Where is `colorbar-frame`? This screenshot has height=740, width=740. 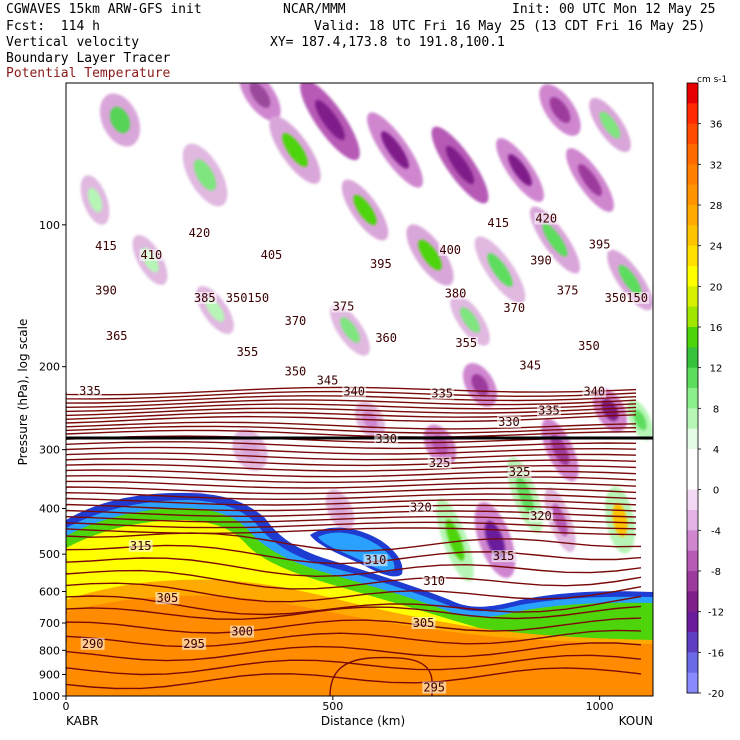
colorbar-frame is located at coordinates (692, 388).